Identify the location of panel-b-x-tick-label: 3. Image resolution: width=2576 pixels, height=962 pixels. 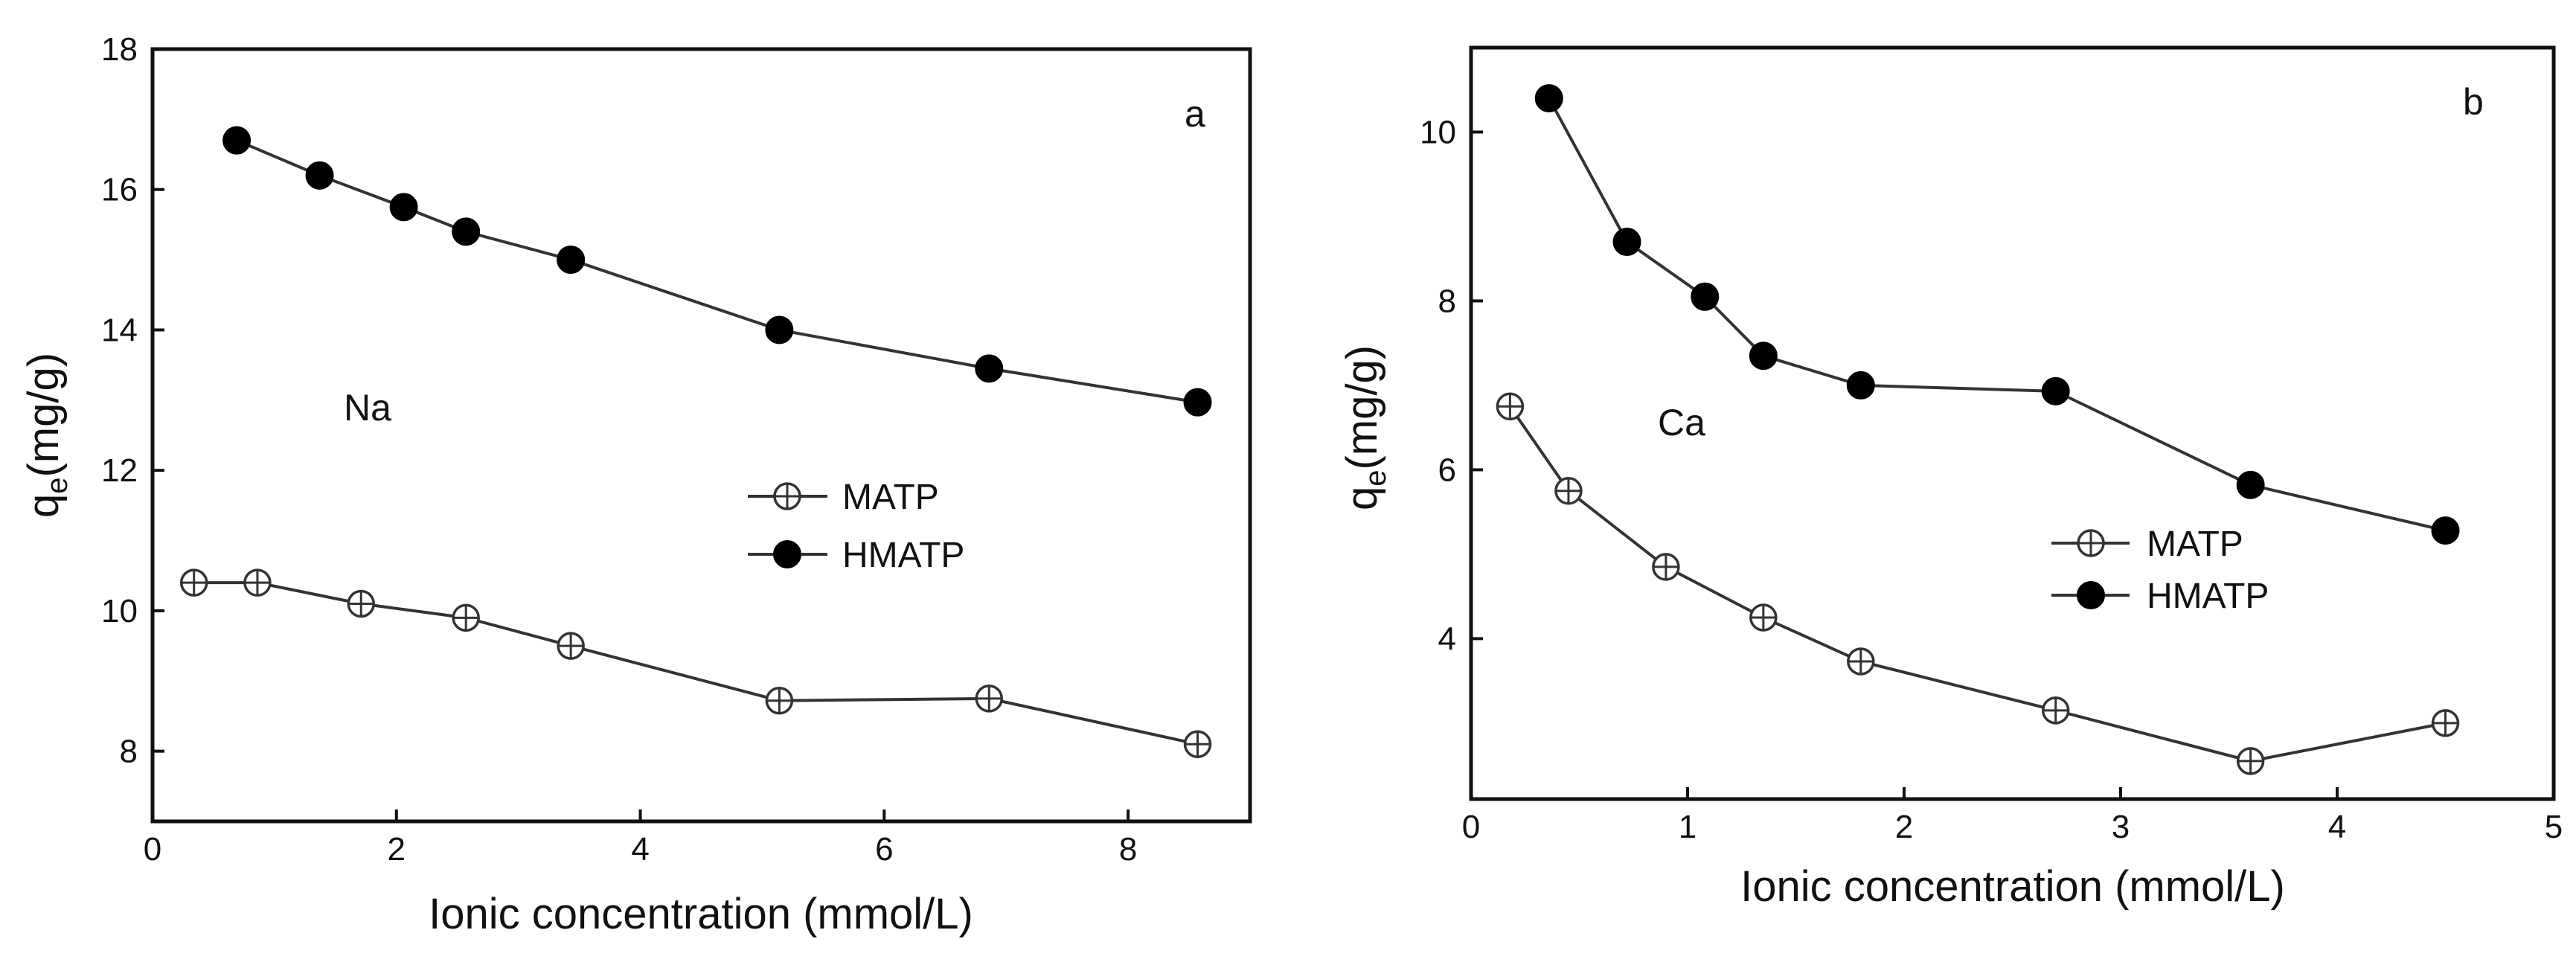
(2121, 827).